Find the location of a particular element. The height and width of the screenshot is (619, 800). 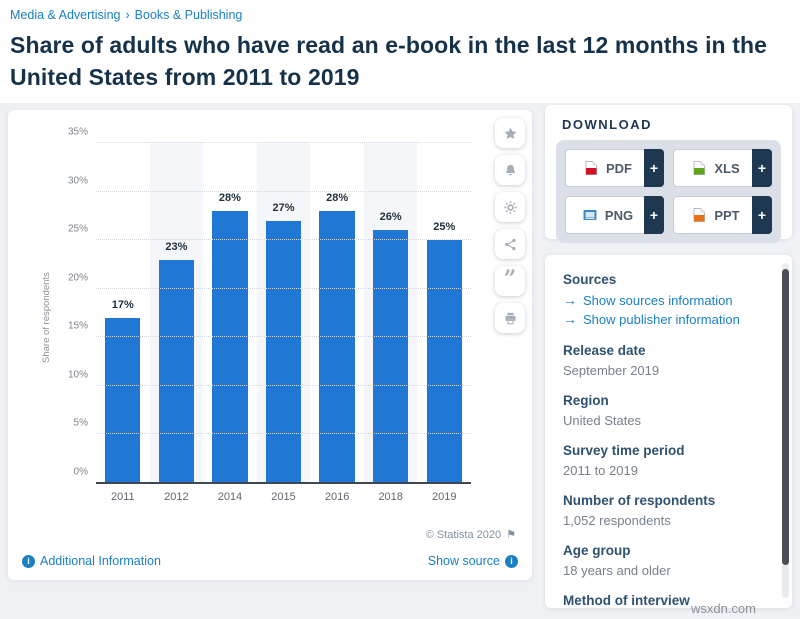

pdf-file-icon is located at coordinates (591, 168).